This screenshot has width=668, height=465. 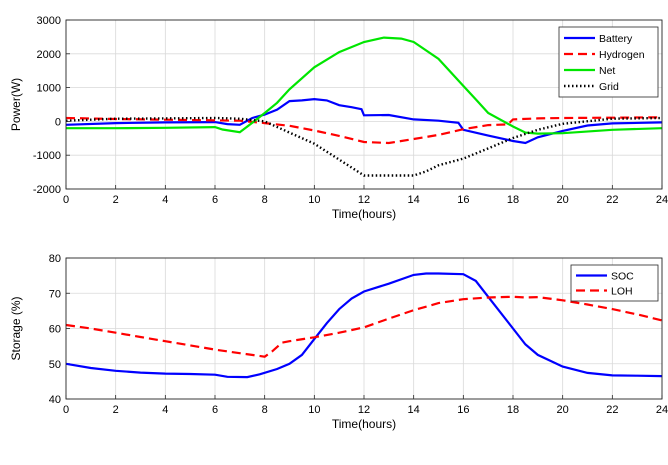 I want to click on y-axis-label: Storage (%), so click(x=16, y=328).